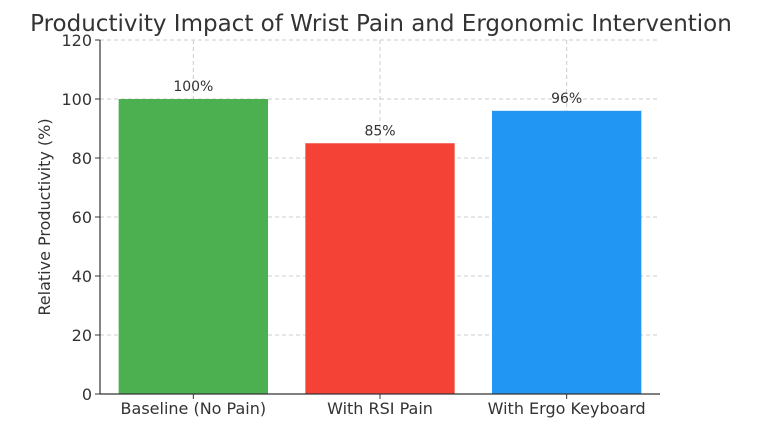 This screenshot has height=440, width=768. Describe the element at coordinates (82, 276) in the screenshot. I see `y-tick-label: 40` at that location.